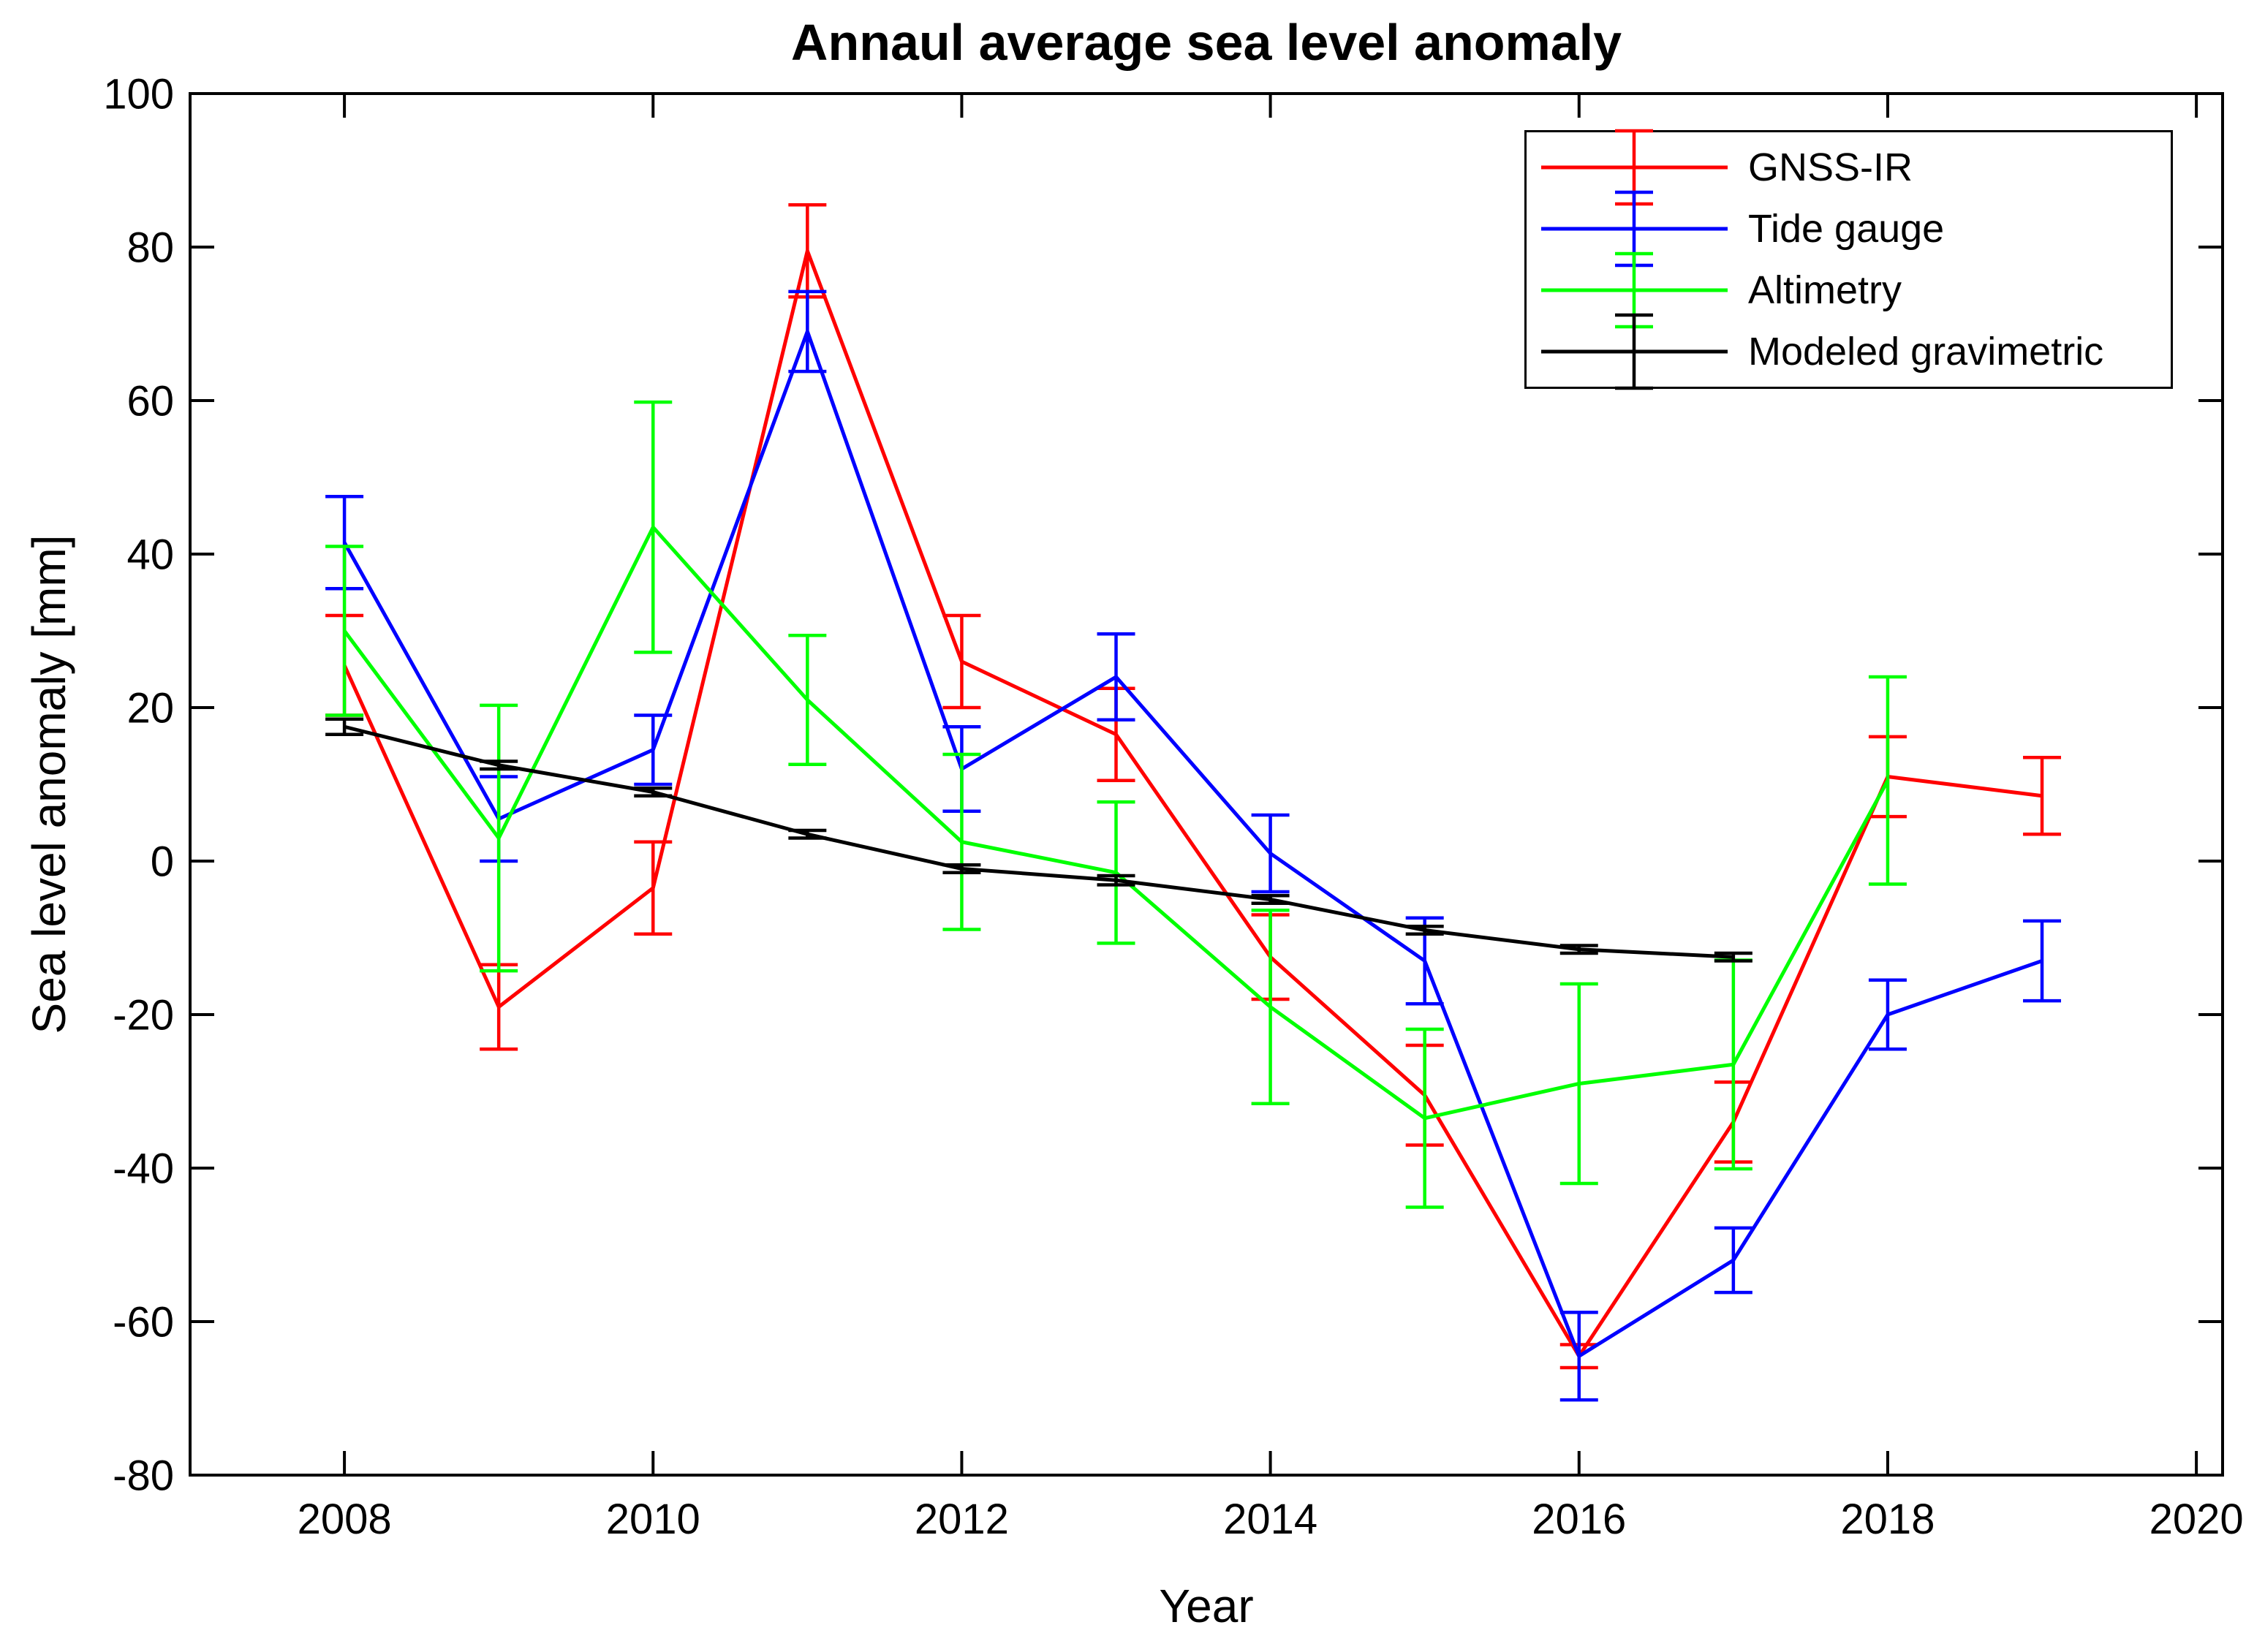 Image resolution: width=2265 pixels, height=1652 pixels. What do you see at coordinates (653, 1520) in the screenshot?
I see `x-tick-label: 2010` at bounding box center [653, 1520].